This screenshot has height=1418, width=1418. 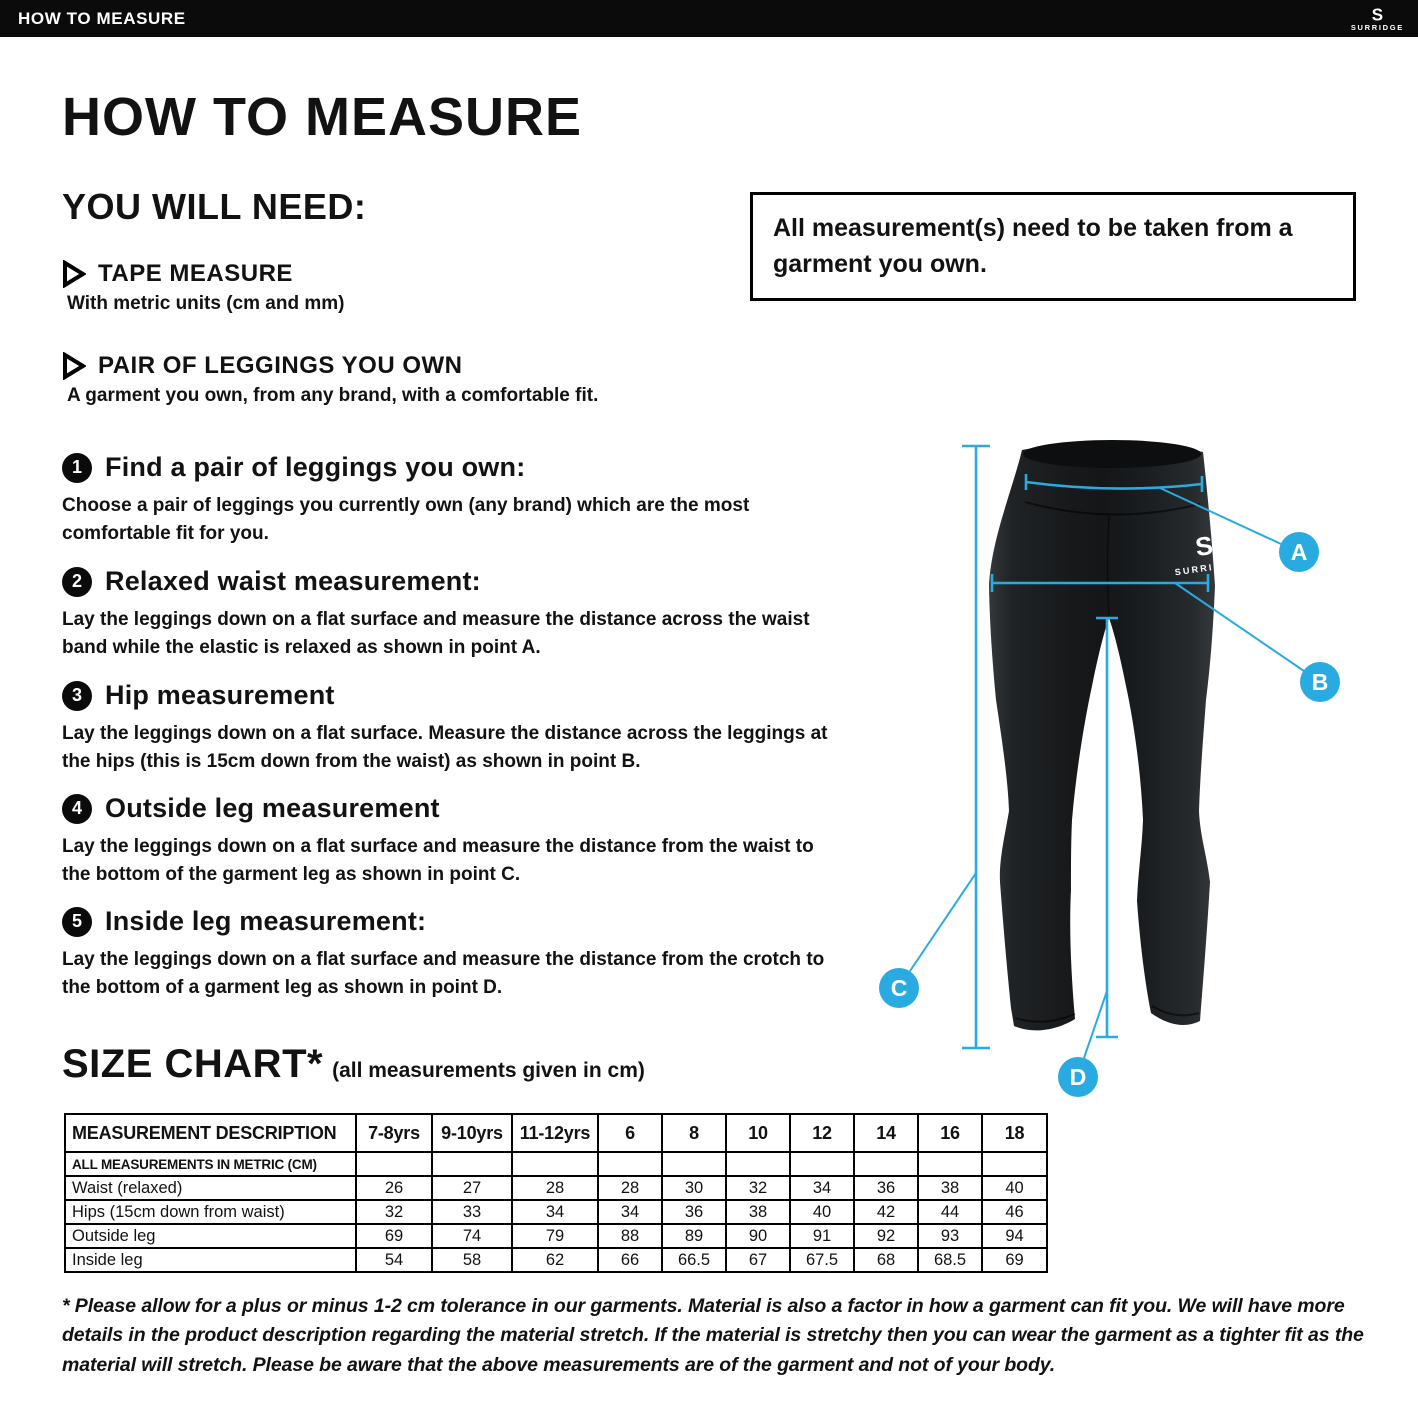 What do you see at coordinates (214, 206) in the screenshot?
I see `you-will-need-heading: YOU WILL NEED:` at bounding box center [214, 206].